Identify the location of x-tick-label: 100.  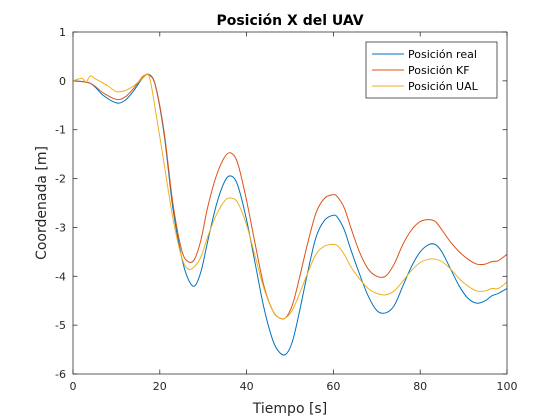
(507, 386).